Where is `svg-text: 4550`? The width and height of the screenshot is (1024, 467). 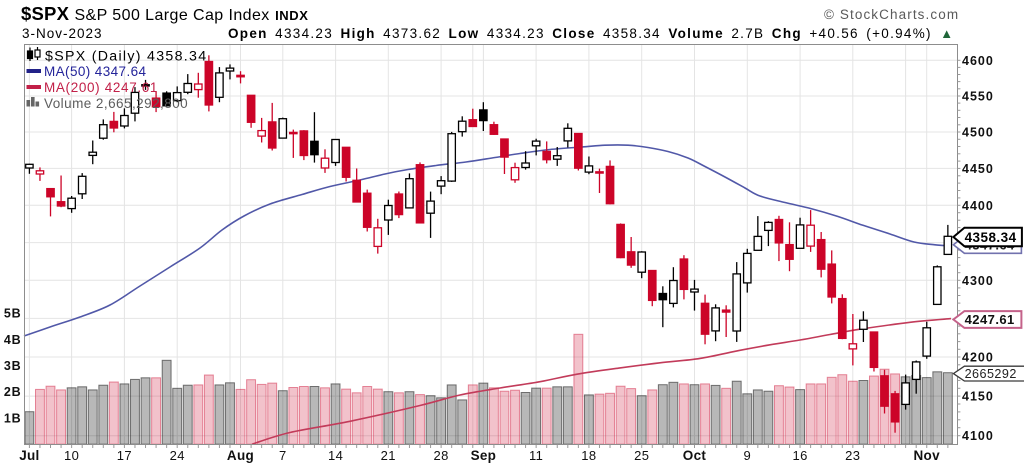
svg-text: 4550 is located at coordinates (978, 97).